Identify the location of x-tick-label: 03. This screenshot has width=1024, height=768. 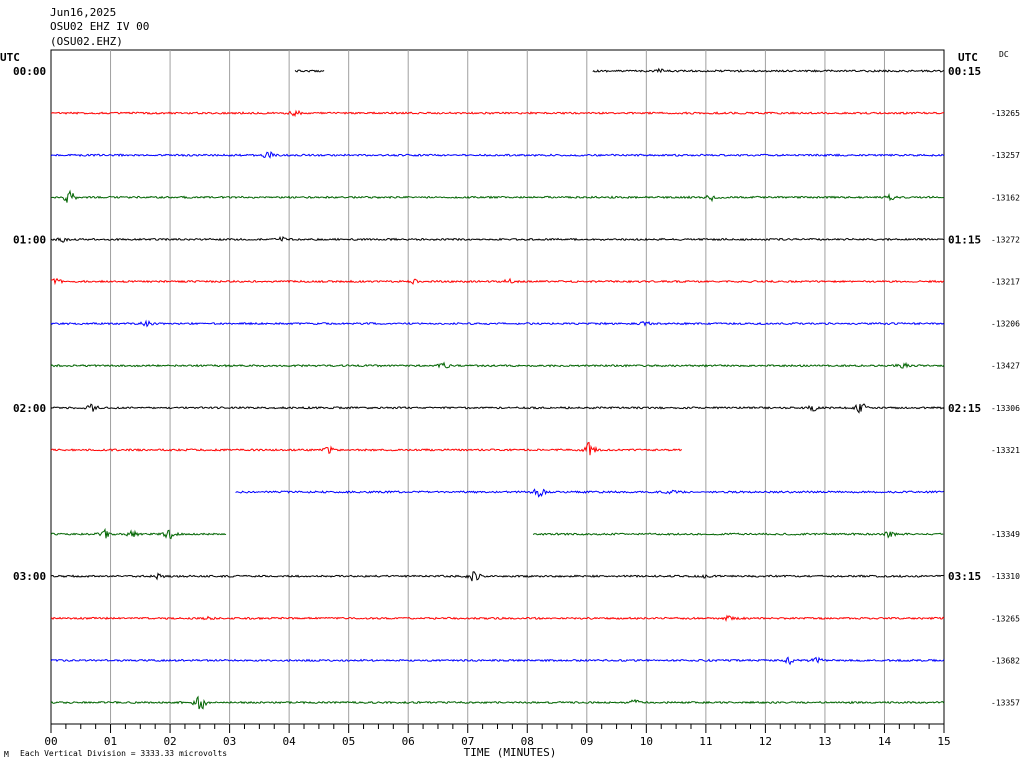
(229, 741).